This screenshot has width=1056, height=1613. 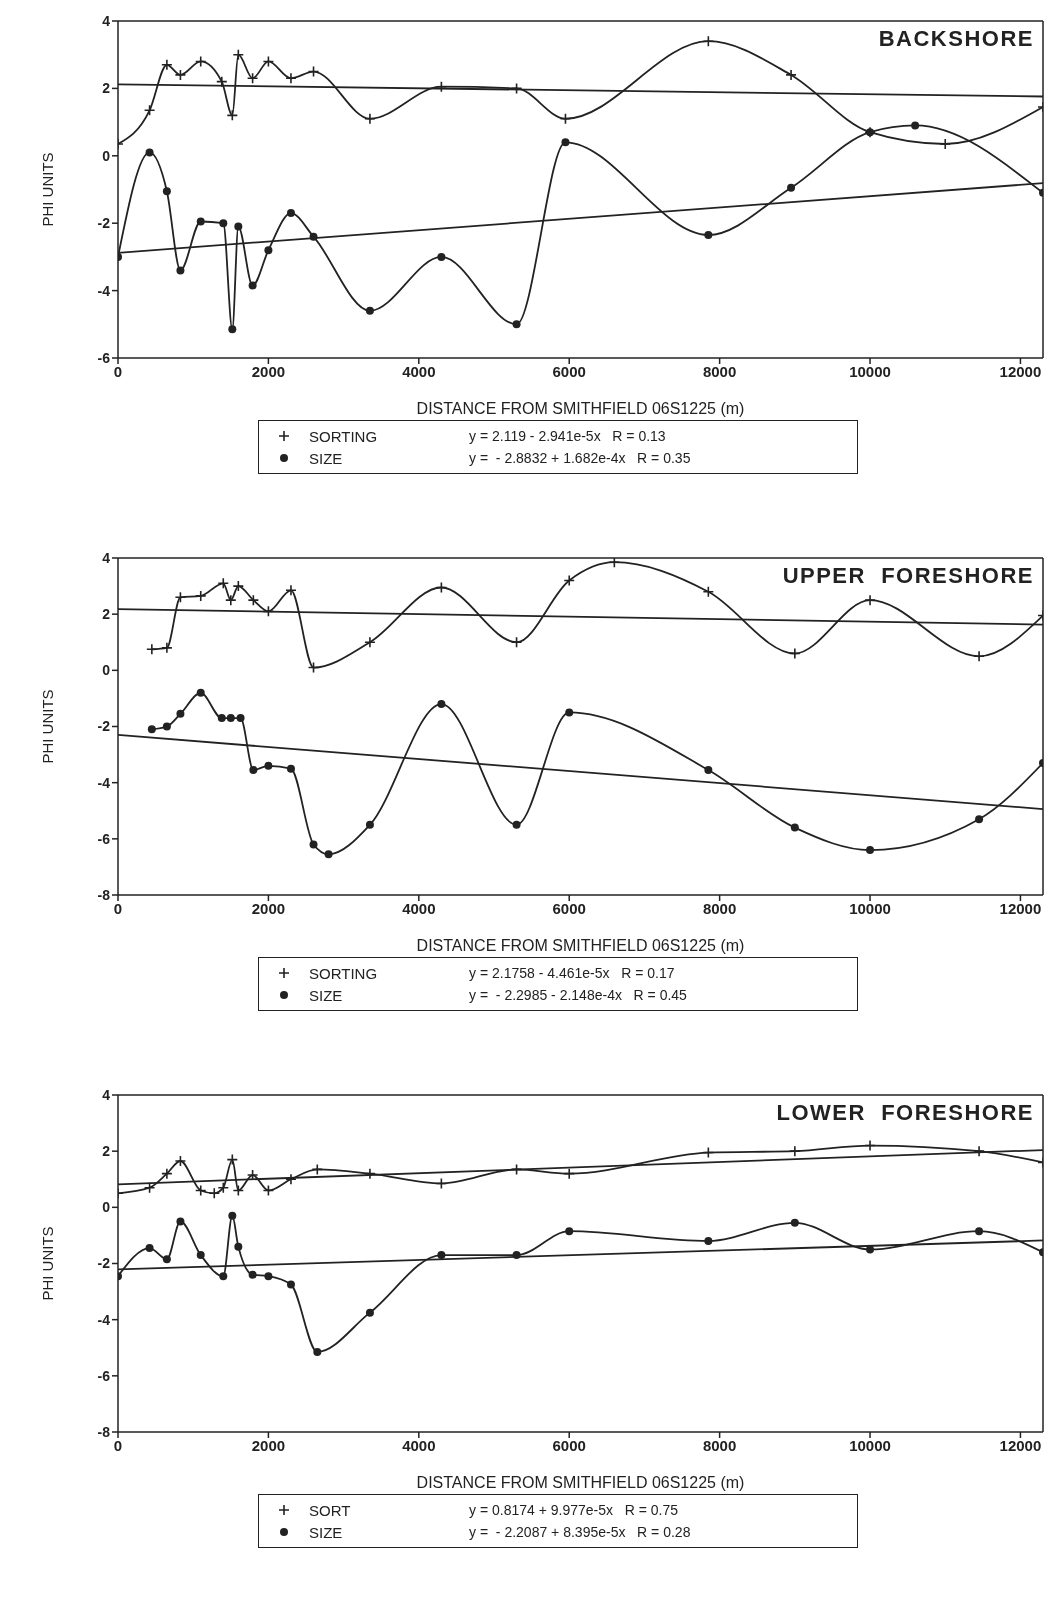 What do you see at coordinates (568, 436) in the screenshot?
I see `text: y = 2.119 - 2.941e-5x R = 0.13` at bounding box center [568, 436].